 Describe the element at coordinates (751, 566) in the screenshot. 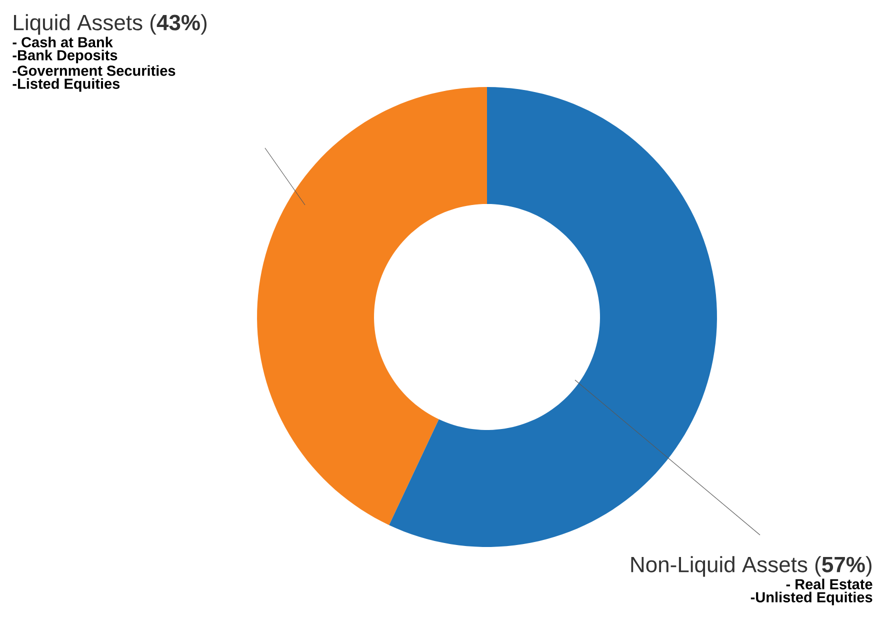

I see `slice-label: Non-Liquid Assets (57%)` at that location.